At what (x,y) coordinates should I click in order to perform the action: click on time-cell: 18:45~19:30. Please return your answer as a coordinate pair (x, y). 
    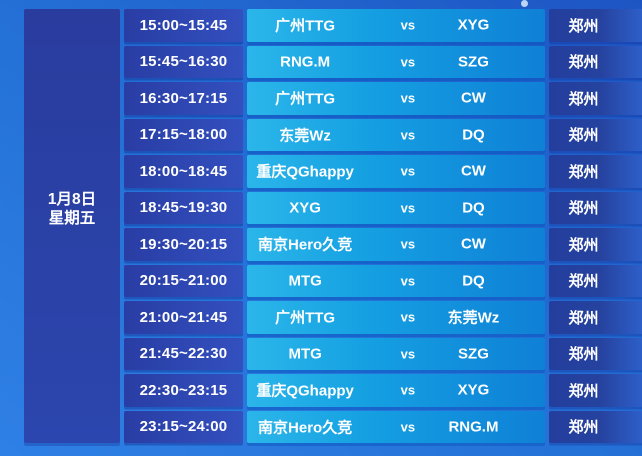
    Looking at the image, I should click on (183, 207).